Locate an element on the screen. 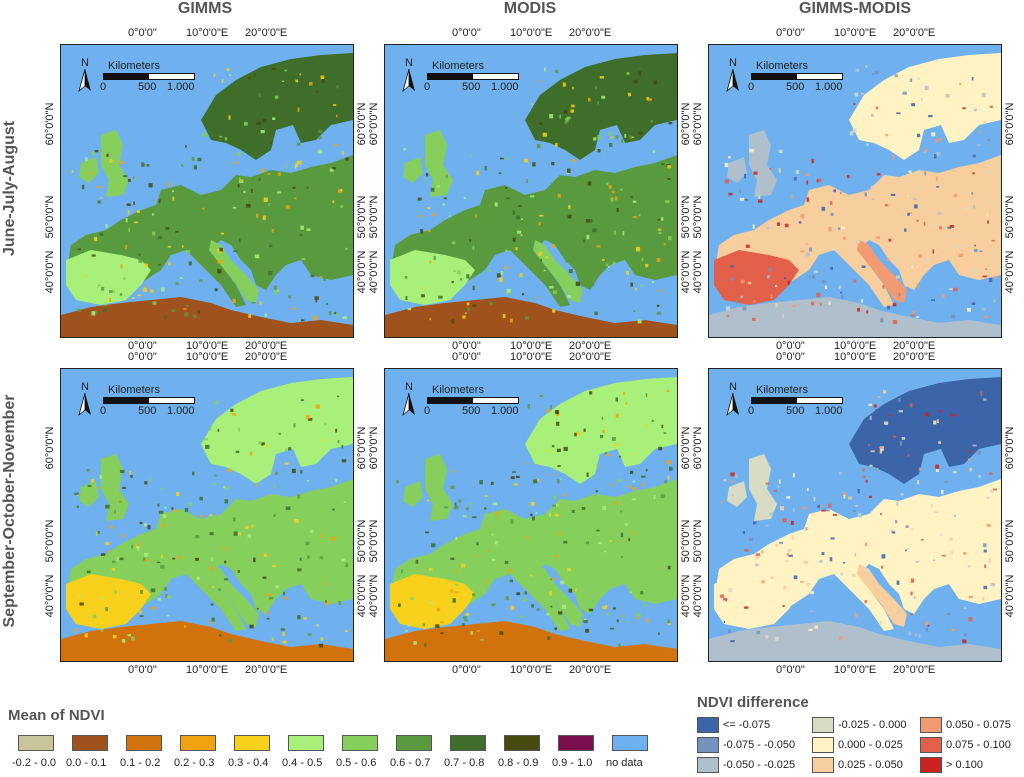  lon-tick-label: 20°0'0"E is located at coordinates (590, 33).